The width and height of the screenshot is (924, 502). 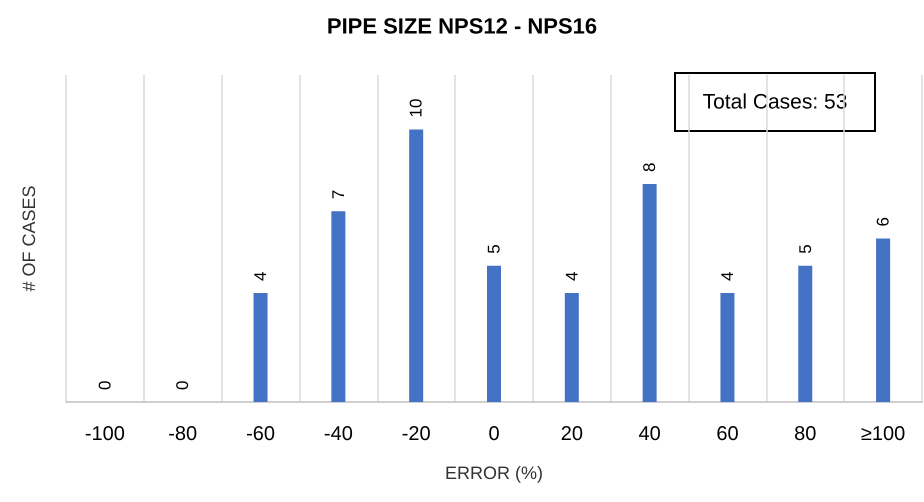 I want to click on x-tick-label: -20, so click(x=416, y=434).